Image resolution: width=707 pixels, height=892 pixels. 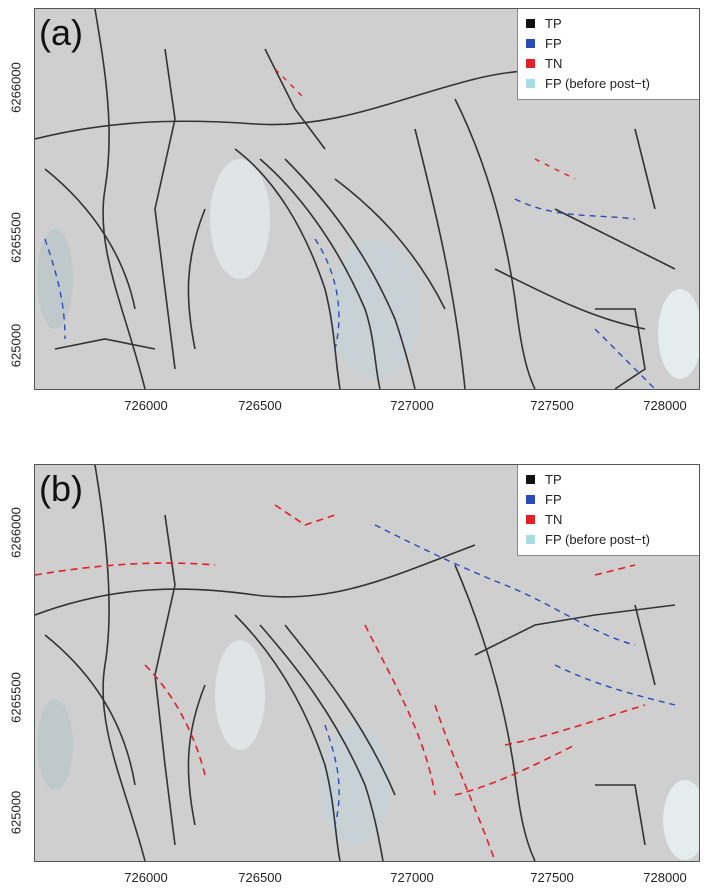 I want to click on panel-label-a: (a), so click(x=61, y=33).